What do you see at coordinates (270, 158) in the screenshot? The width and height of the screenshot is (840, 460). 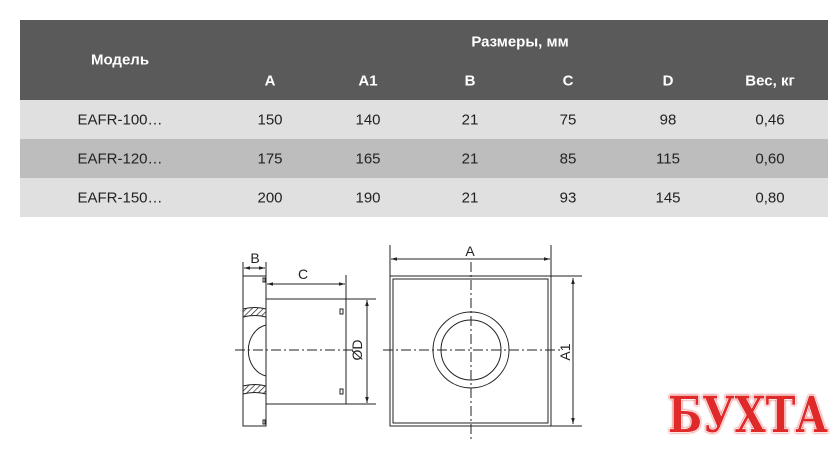 I see `cell-a: 175` at bounding box center [270, 158].